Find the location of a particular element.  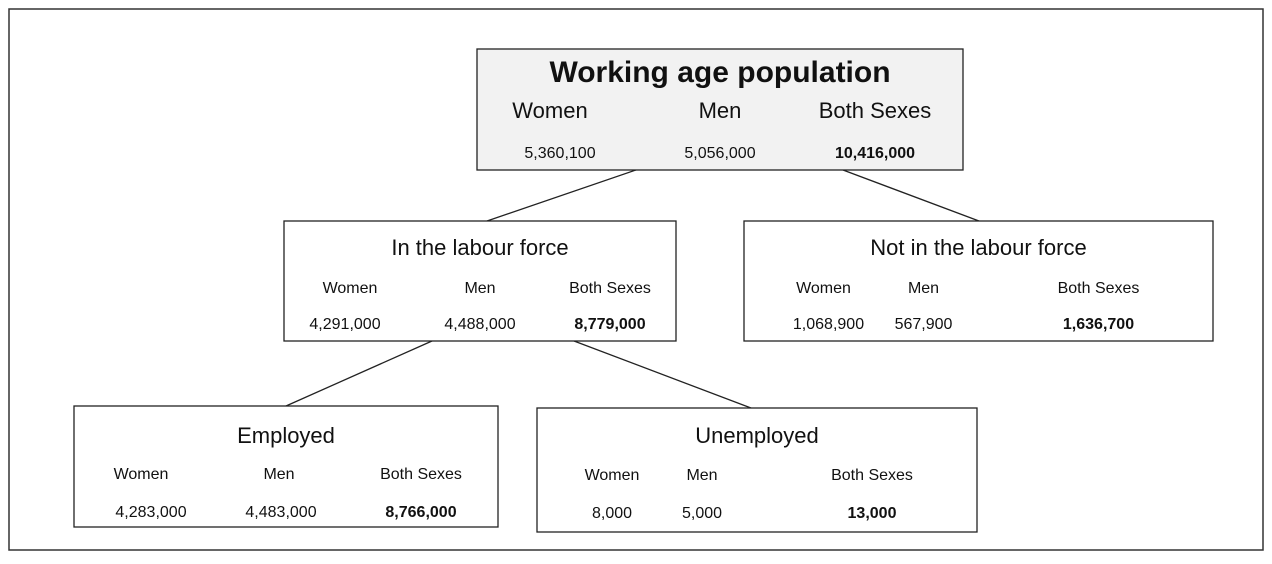

count: 4,291,000 is located at coordinates (344, 324).